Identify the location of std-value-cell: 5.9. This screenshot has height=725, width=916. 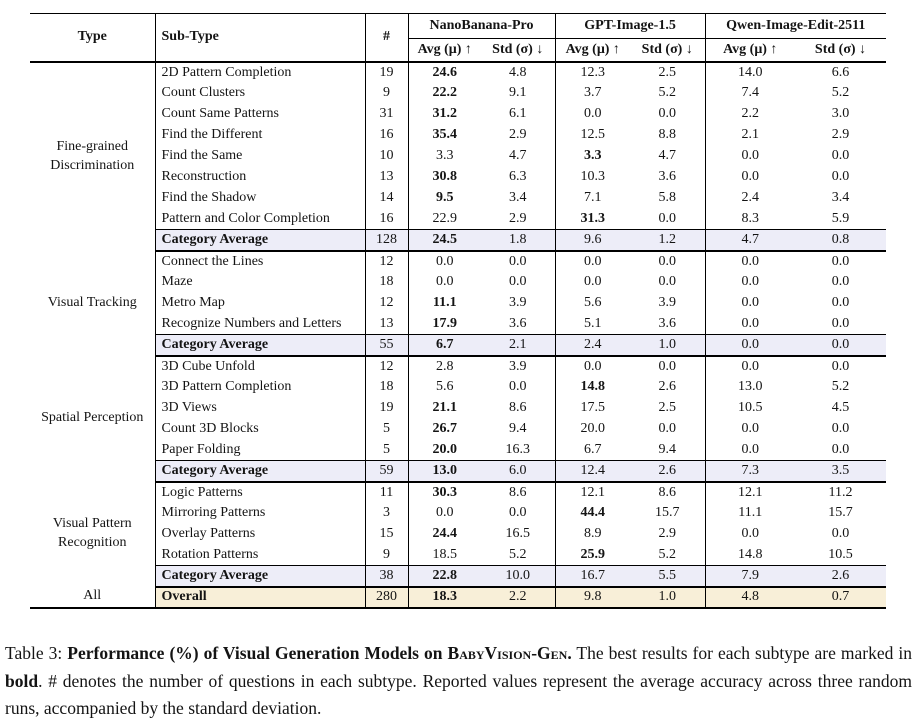
(840, 218).